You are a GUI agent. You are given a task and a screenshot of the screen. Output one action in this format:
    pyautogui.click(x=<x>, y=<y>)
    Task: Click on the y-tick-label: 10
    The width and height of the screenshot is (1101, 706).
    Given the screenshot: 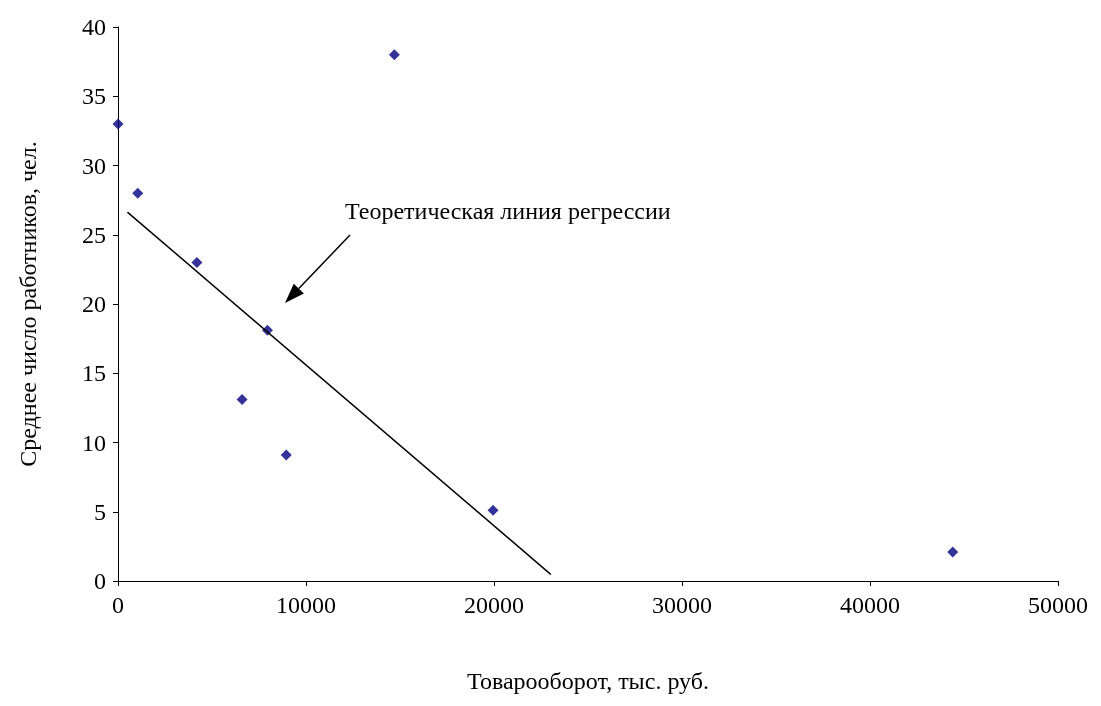 What is the action you would take?
    pyautogui.click(x=94, y=442)
    